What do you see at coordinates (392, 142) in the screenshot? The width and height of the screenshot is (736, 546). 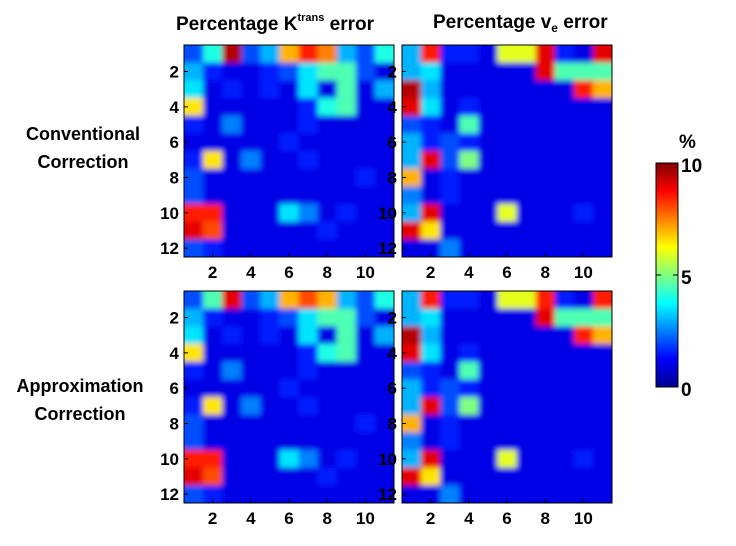 I see `y-tick-label: 6` at bounding box center [392, 142].